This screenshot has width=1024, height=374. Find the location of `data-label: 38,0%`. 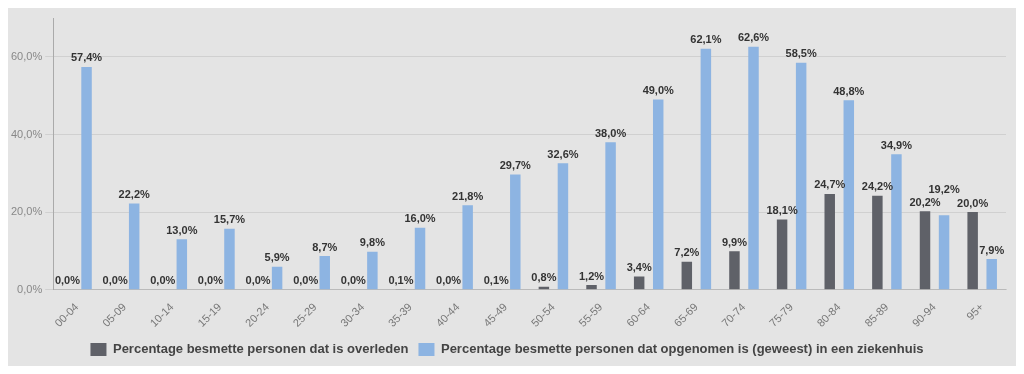

data-label: 38,0% is located at coordinates (610, 132).